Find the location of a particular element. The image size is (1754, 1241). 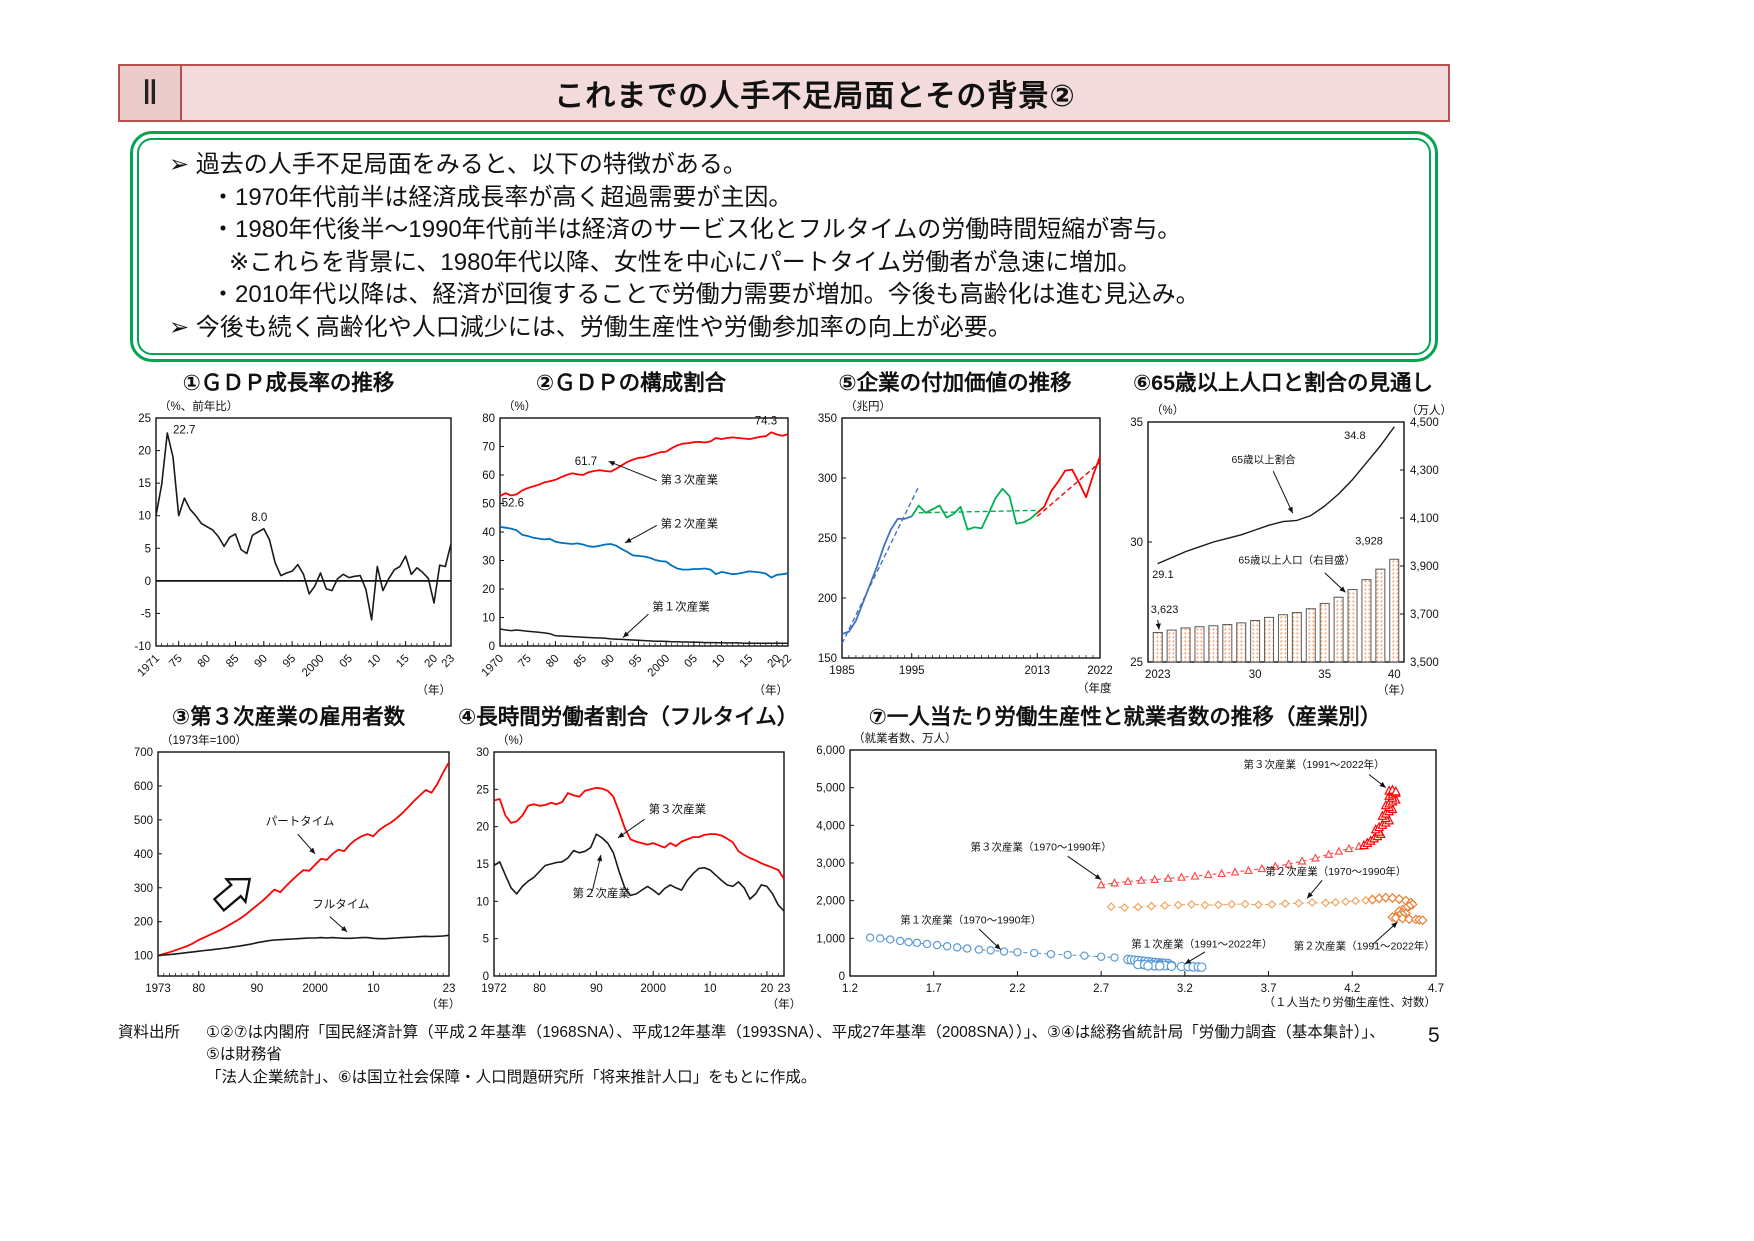

svg-text: 5,000 is located at coordinates (830, 789).